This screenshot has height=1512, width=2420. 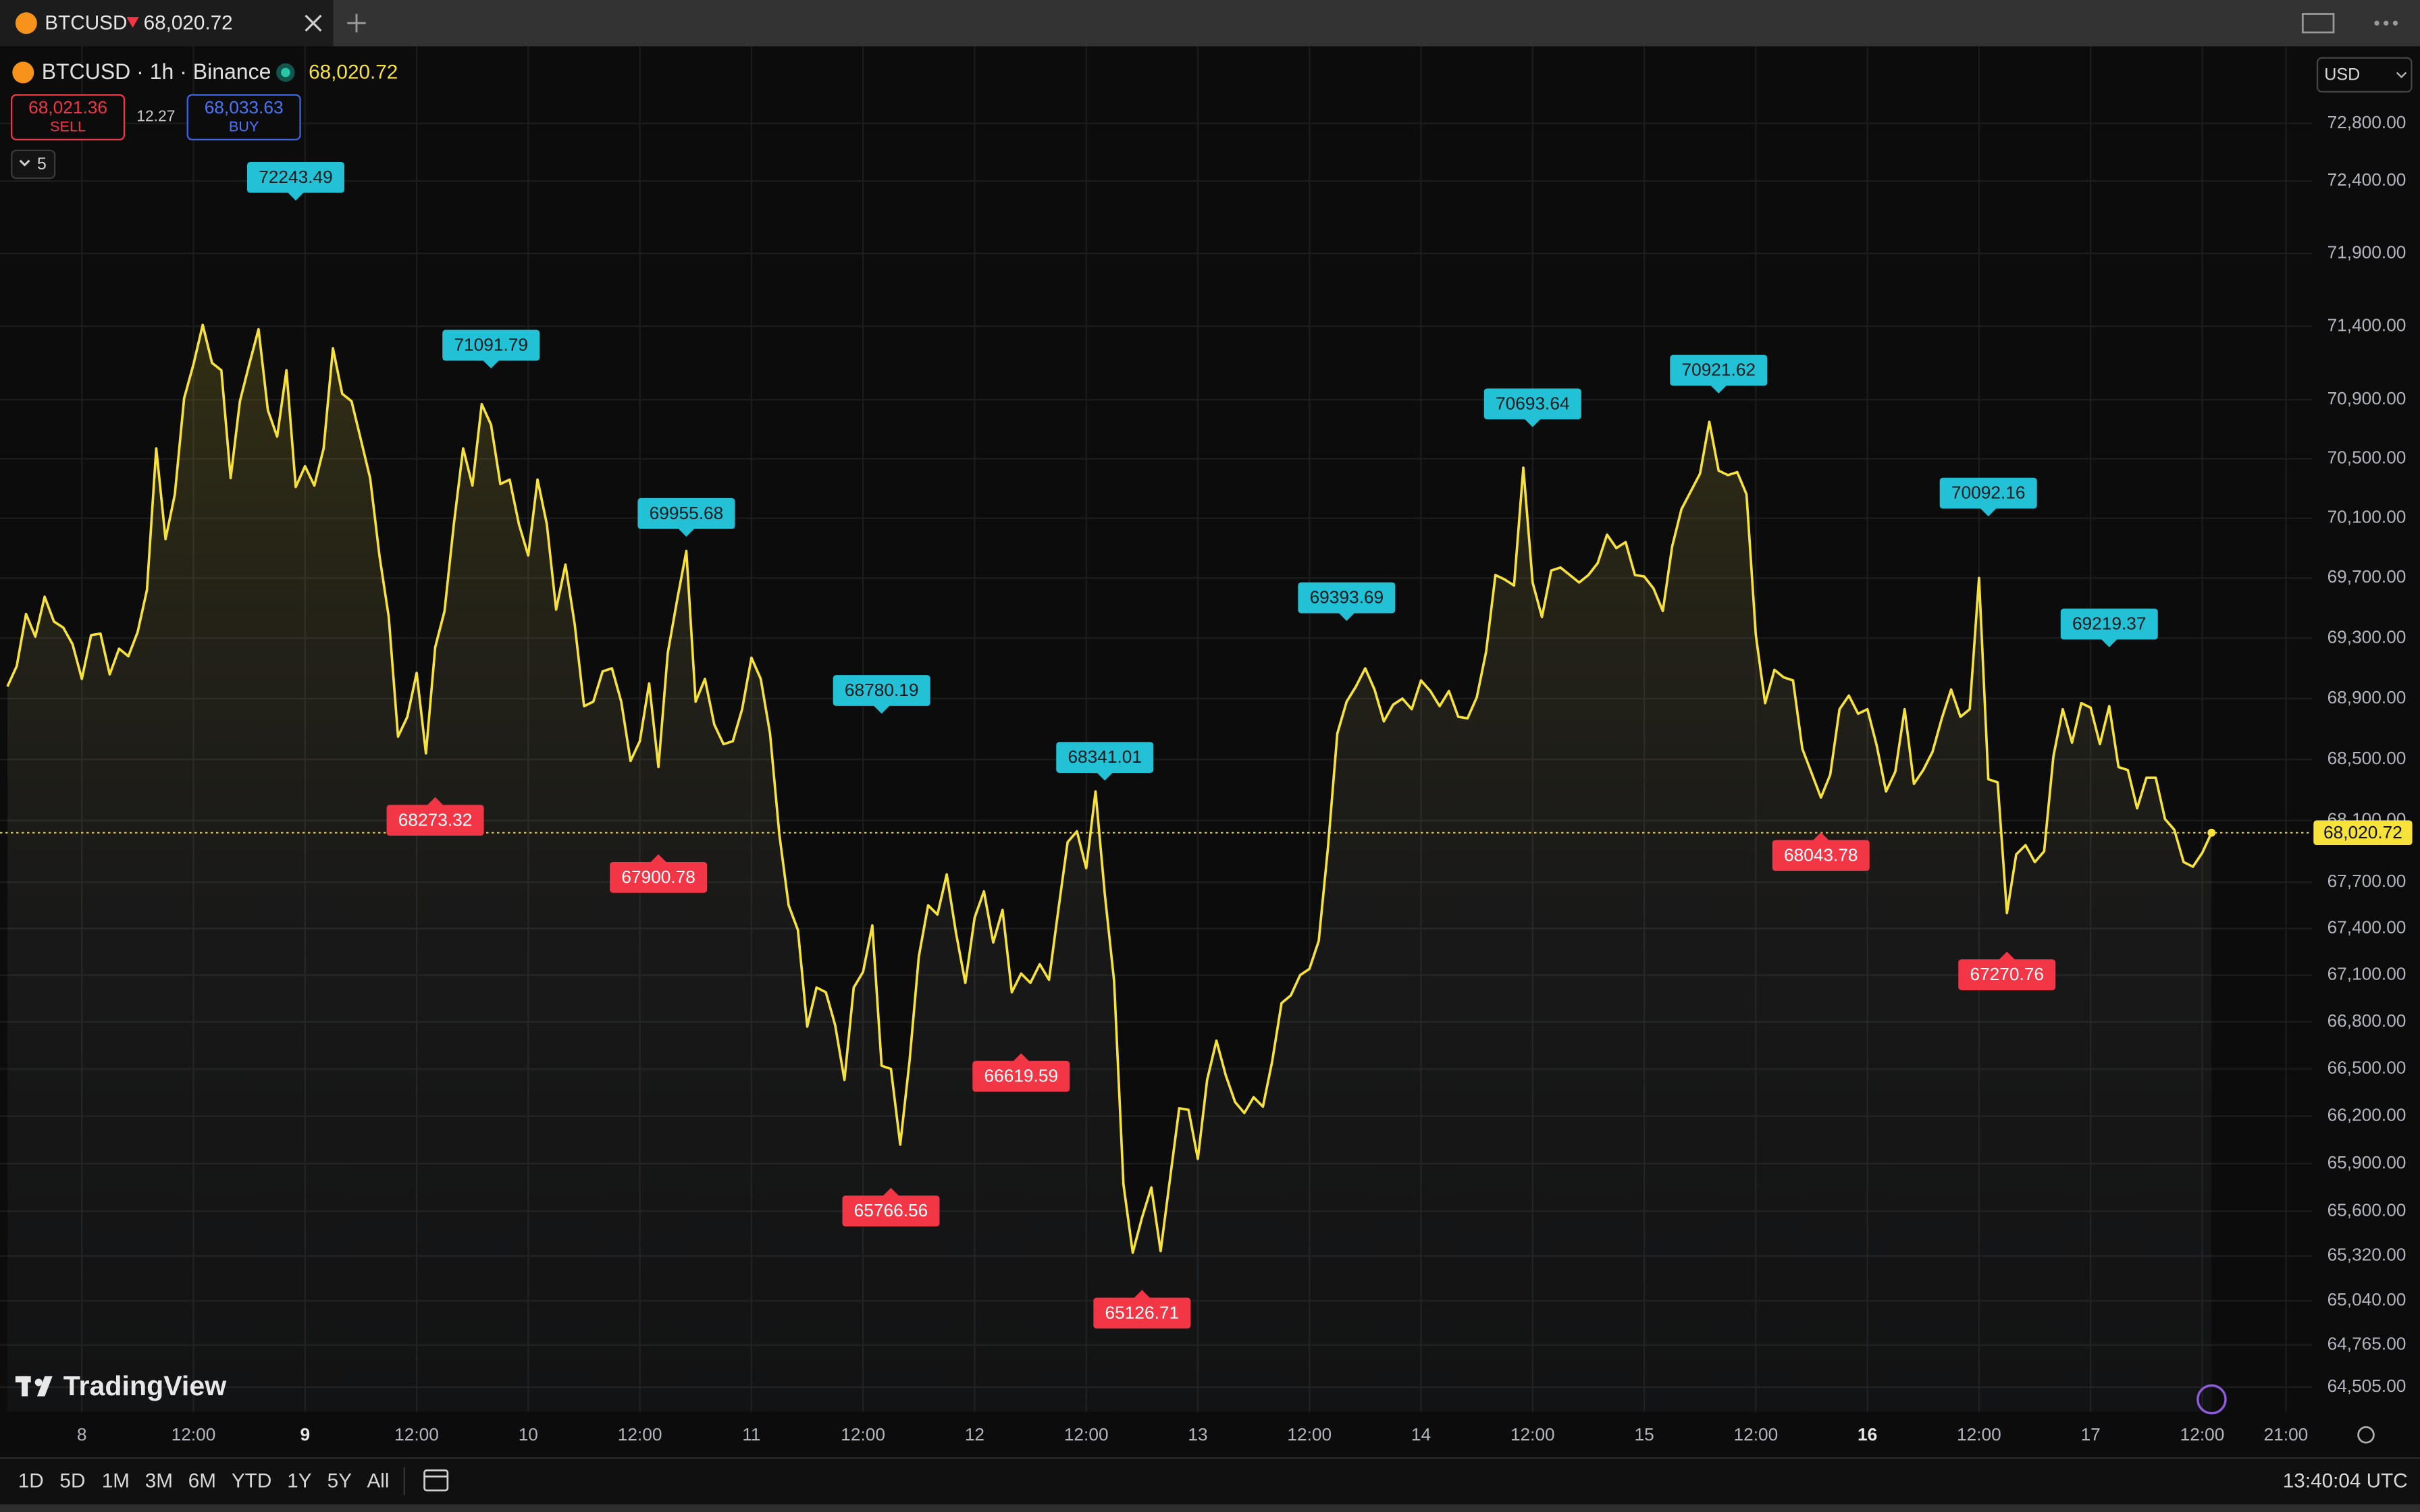 I want to click on close-tab, so click(x=313, y=23).